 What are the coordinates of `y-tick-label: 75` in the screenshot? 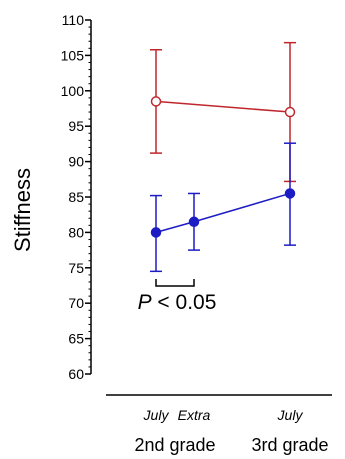 It's located at (76, 268).